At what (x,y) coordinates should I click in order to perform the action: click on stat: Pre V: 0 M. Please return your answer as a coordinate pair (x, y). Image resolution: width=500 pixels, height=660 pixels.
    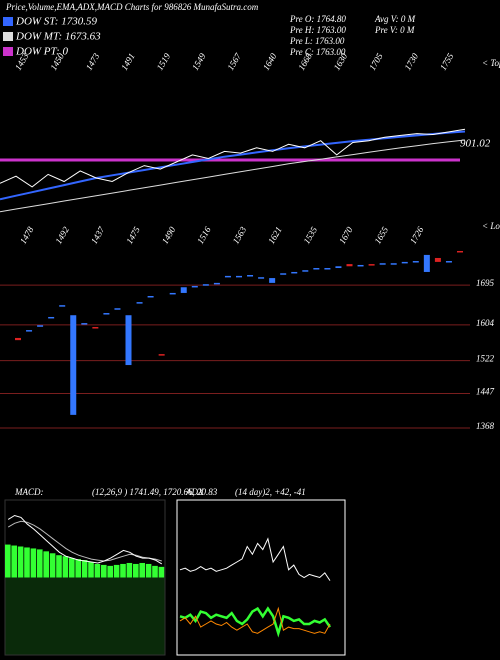
    Looking at the image, I should click on (394, 30).